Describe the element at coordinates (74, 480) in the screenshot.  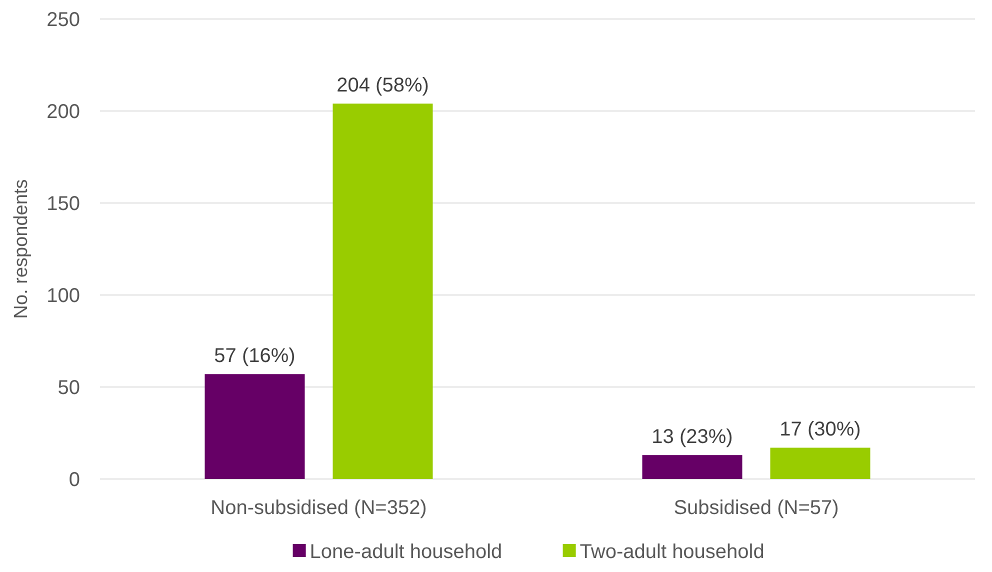
I see `y-tick-label: 0` at that location.